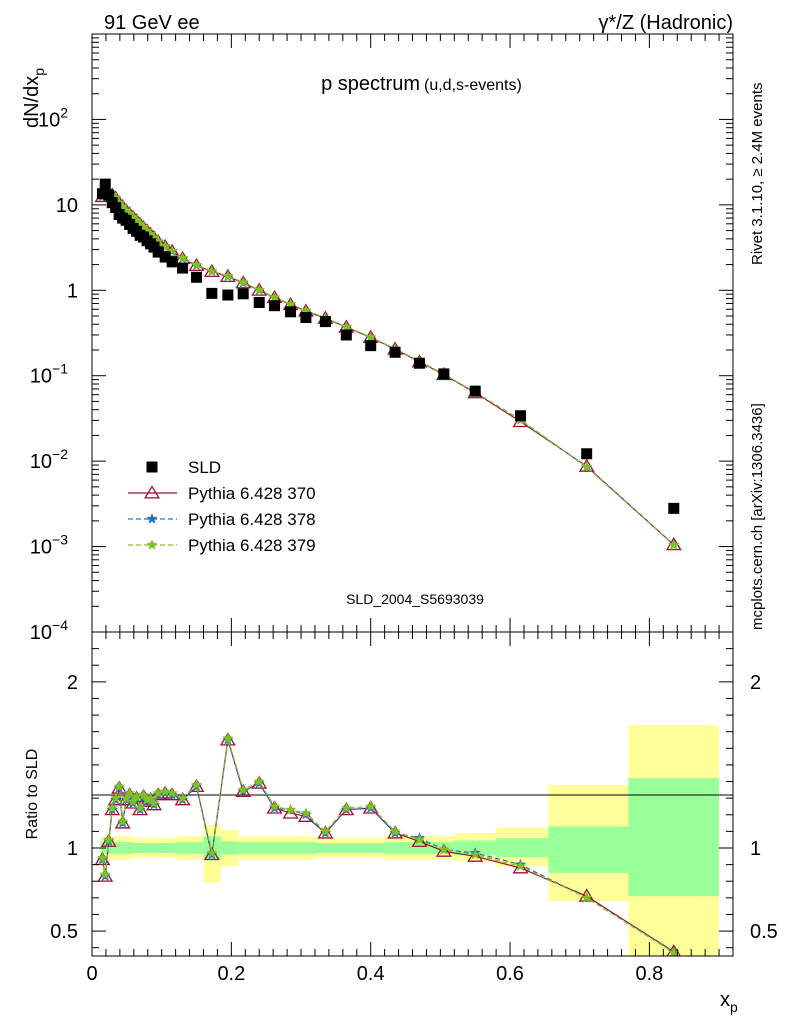  What do you see at coordinates (91, 974) in the screenshot?
I see `x-tick-label: 0` at bounding box center [91, 974].